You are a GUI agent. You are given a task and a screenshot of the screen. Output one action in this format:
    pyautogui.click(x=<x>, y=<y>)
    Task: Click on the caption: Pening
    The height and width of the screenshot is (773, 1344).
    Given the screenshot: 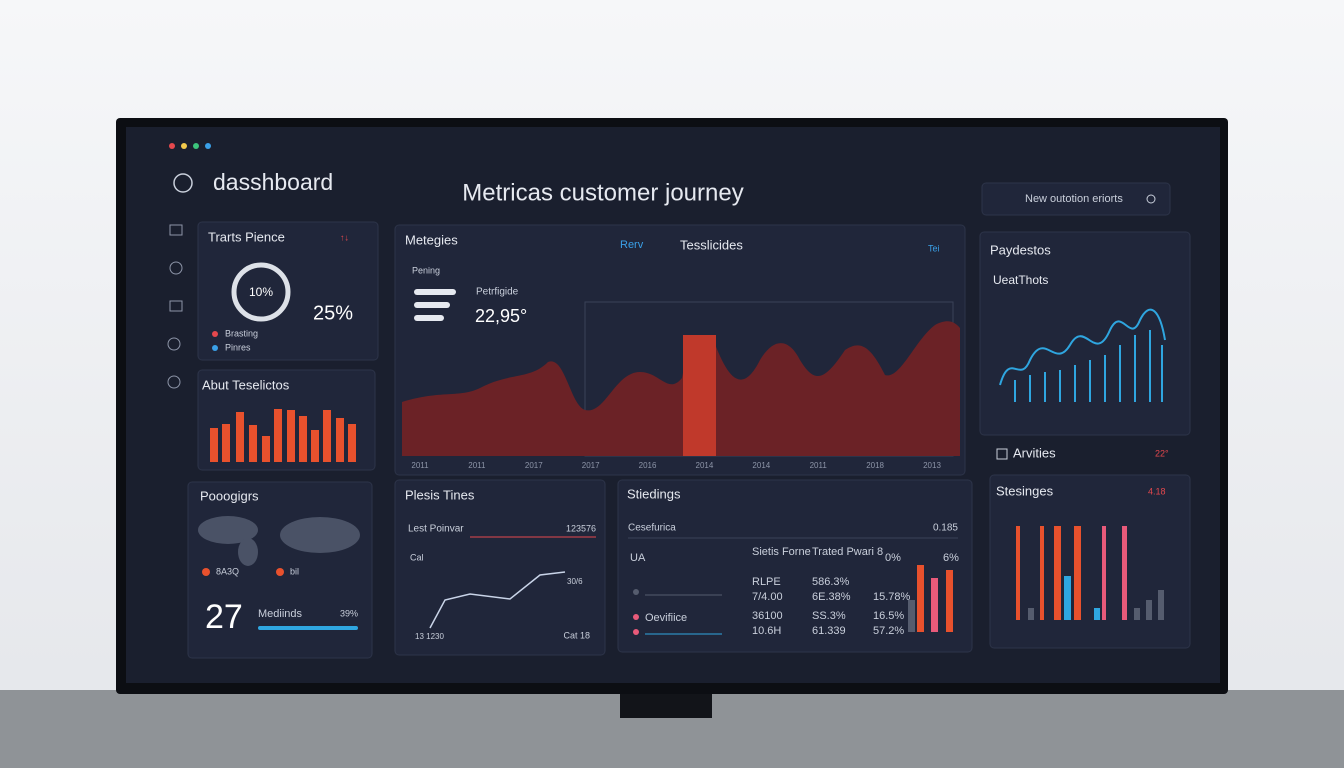 What is the action you would take?
    pyautogui.click(x=426, y=270)
    